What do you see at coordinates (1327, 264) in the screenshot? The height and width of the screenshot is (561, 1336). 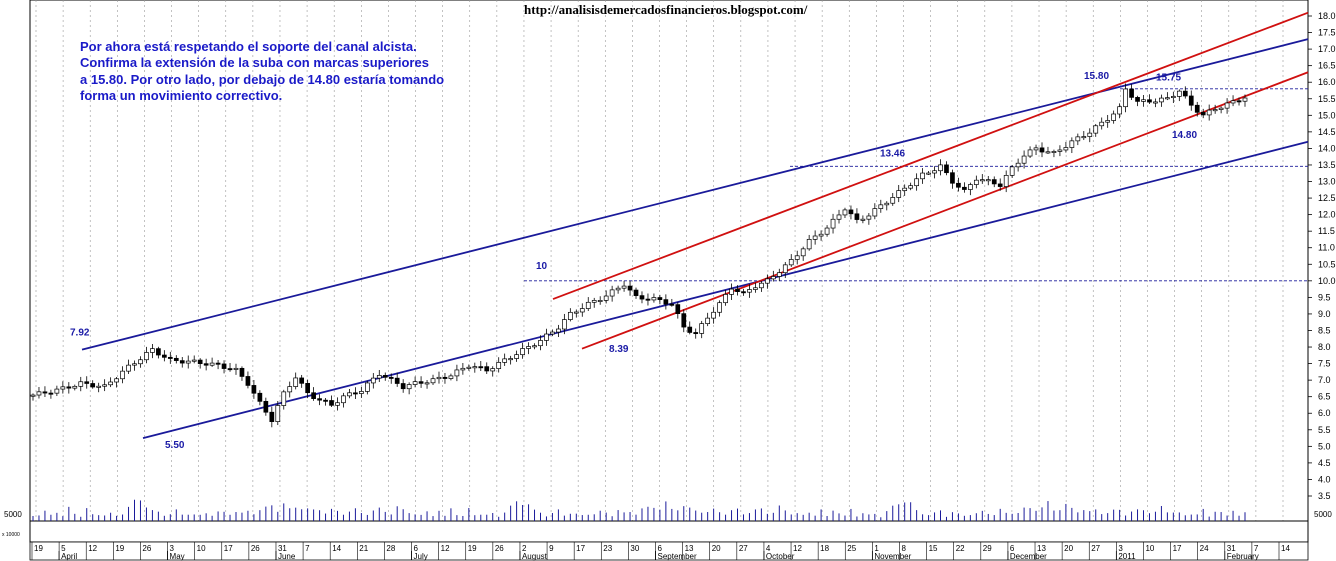 I see `price-tick-label: 10.5` at bounding box center [1327, 264].